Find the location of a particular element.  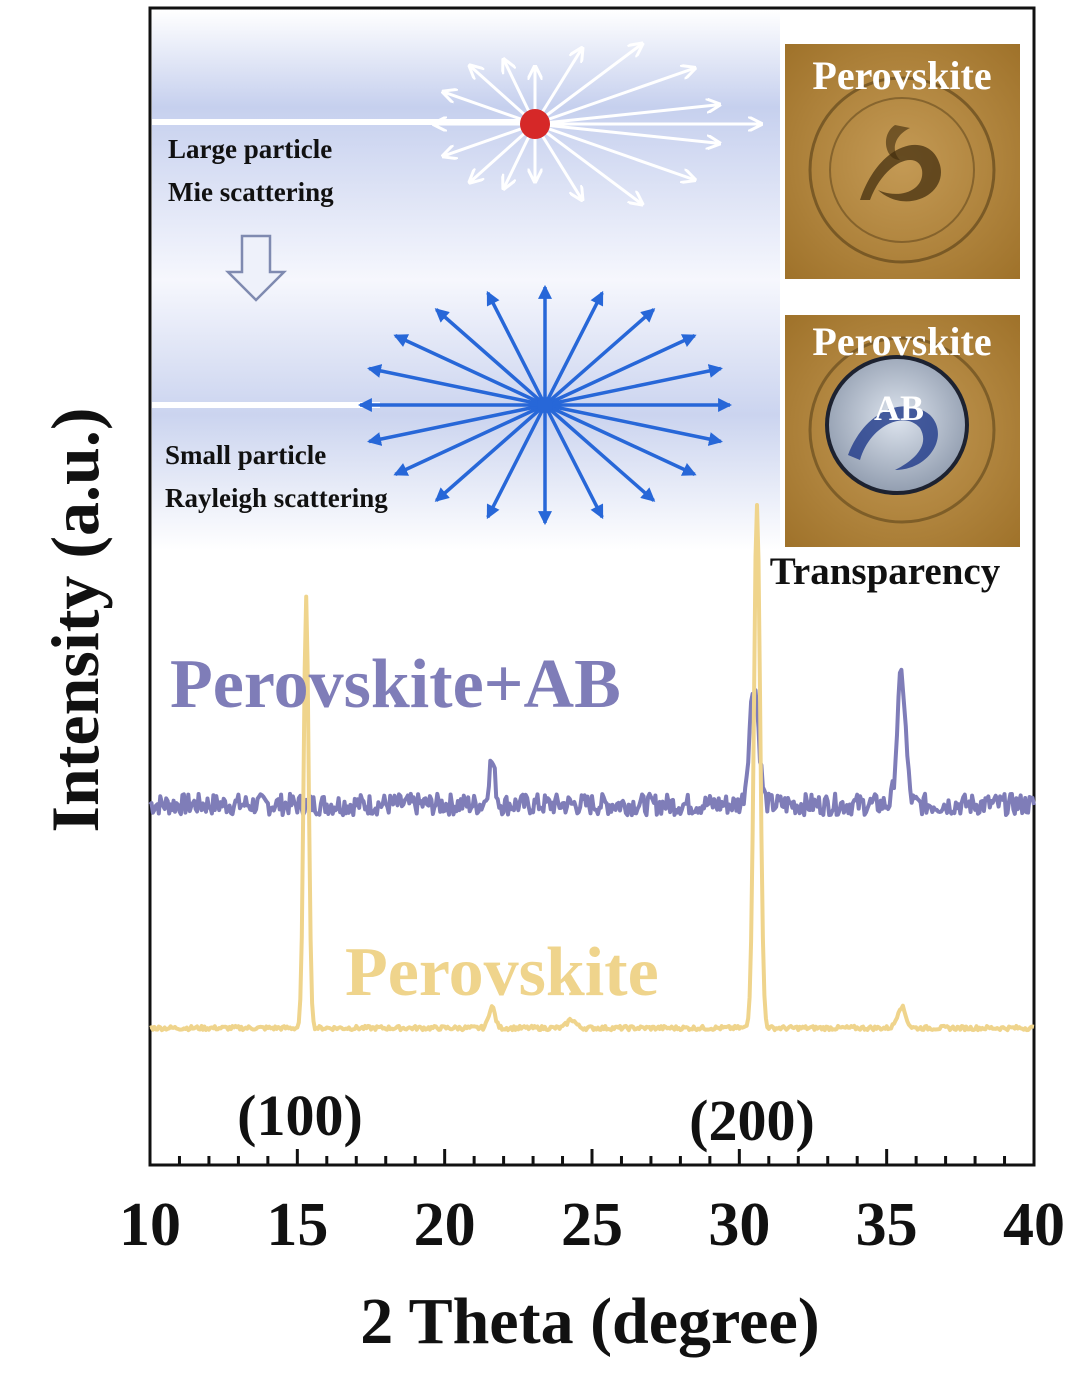

ab-coated-spot is located at coordinates (897, 425).